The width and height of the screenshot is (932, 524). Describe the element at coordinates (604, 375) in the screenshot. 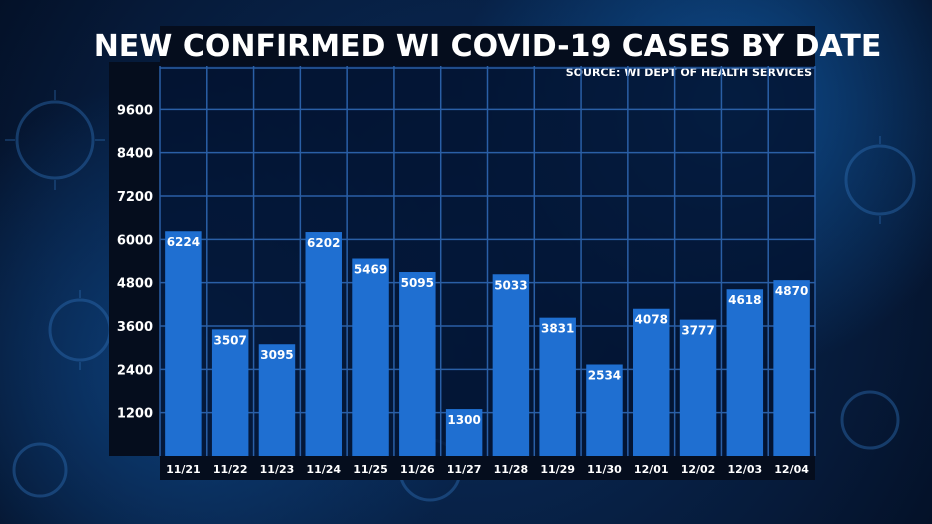

I see `bar-value-label: 2534` at that location.